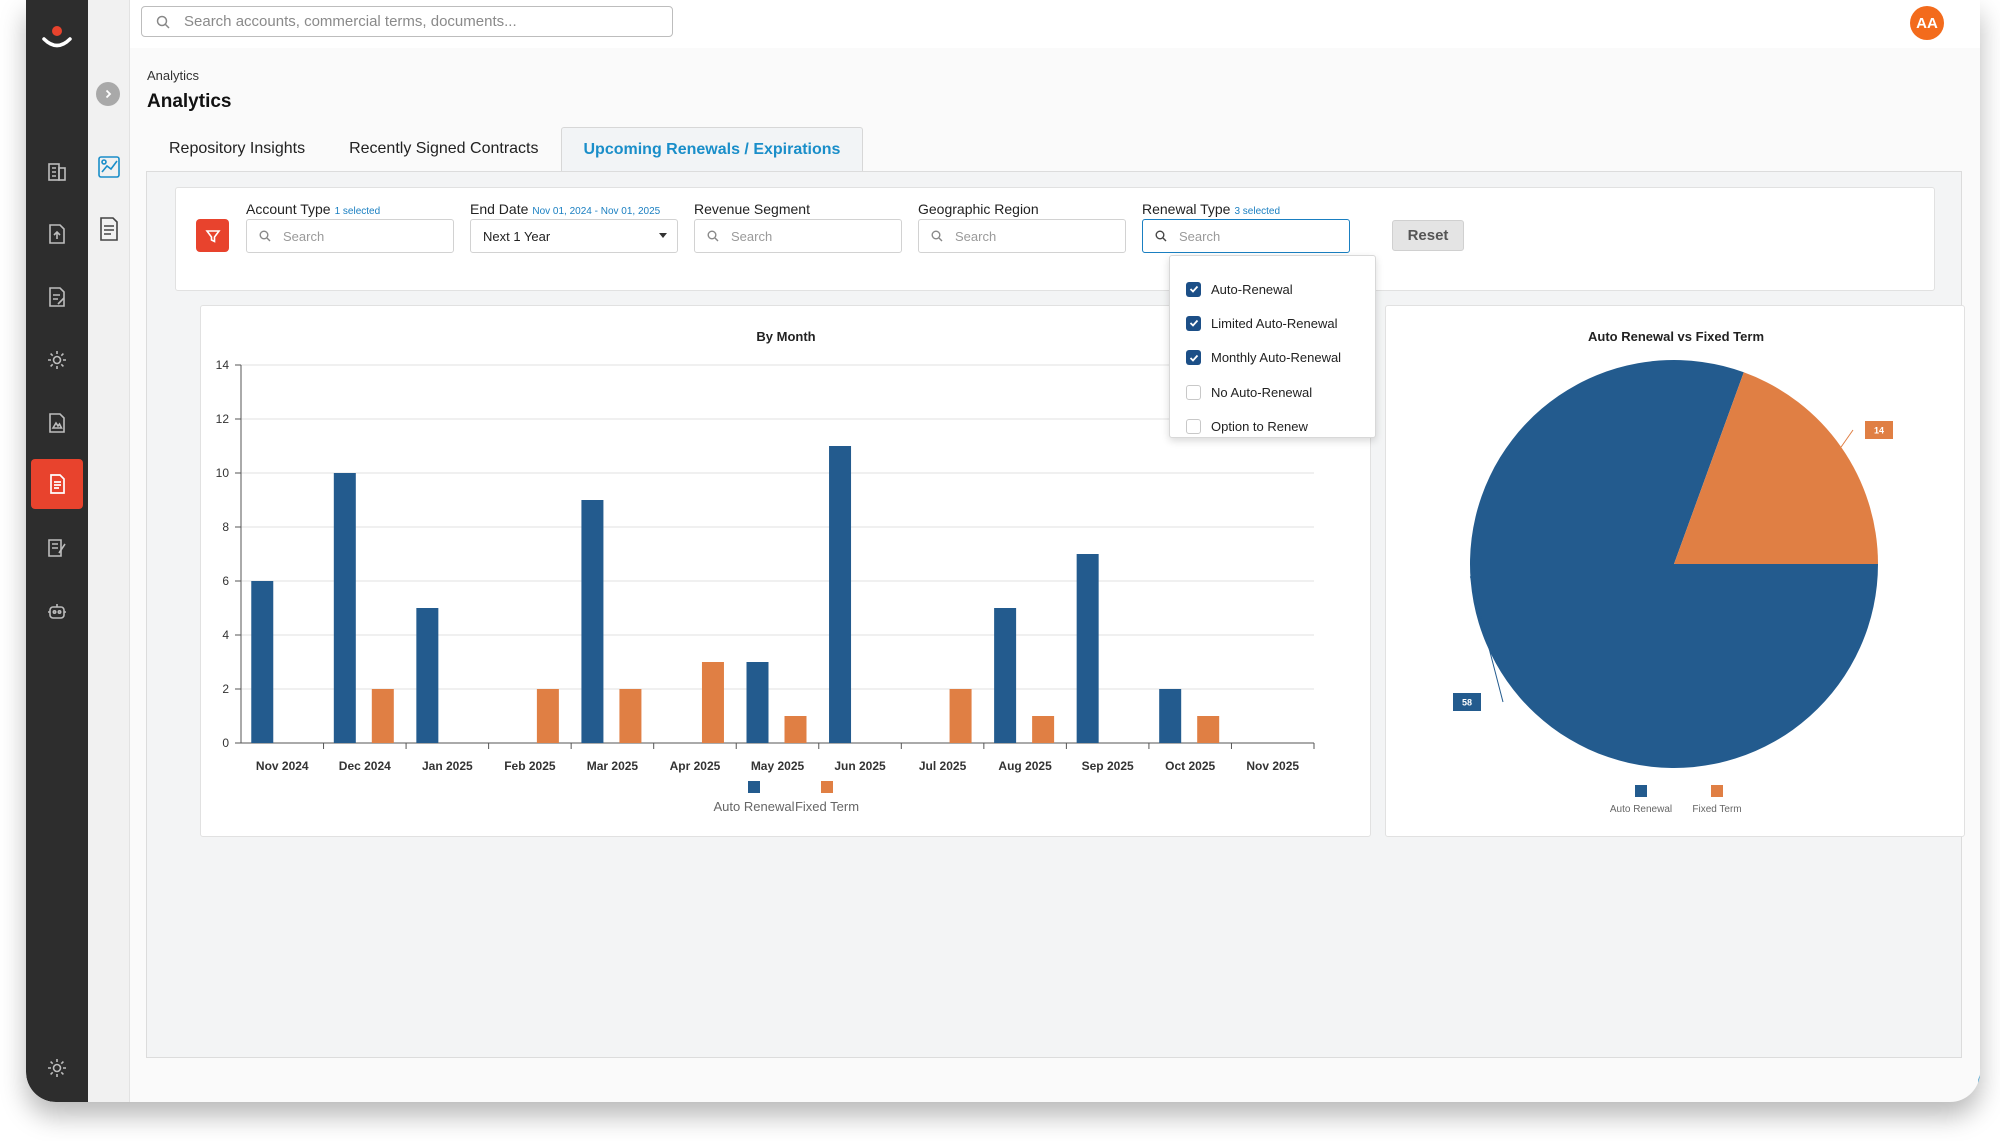 The width and height of the screenshot is (2000, 1141). I want to click on option-option-to-renew: Option to Renew, so click(1272, 426).